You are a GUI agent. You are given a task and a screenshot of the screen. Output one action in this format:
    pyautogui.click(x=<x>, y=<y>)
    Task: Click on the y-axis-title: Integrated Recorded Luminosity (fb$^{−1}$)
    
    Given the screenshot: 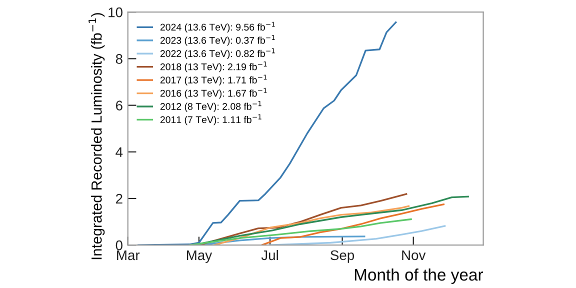 What is the action you would take?
    pyautogui.click(x=96, y=136)
    